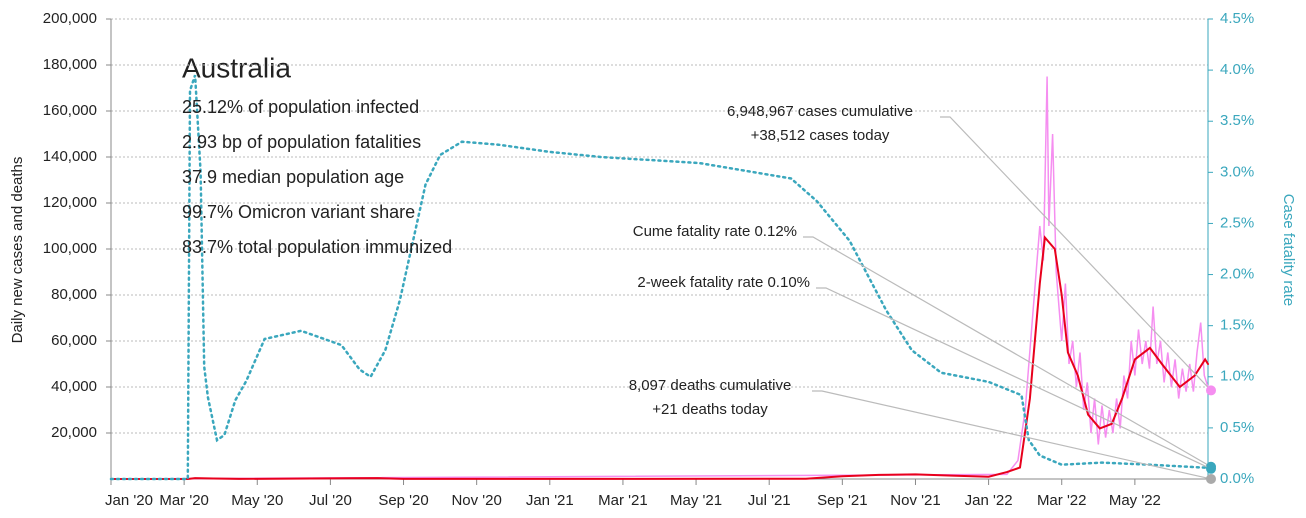  What do you see at coordinates (330, 500) in the screenshot?
I see `x-tick-label: Jul '20` at bounding box center [330, 500].